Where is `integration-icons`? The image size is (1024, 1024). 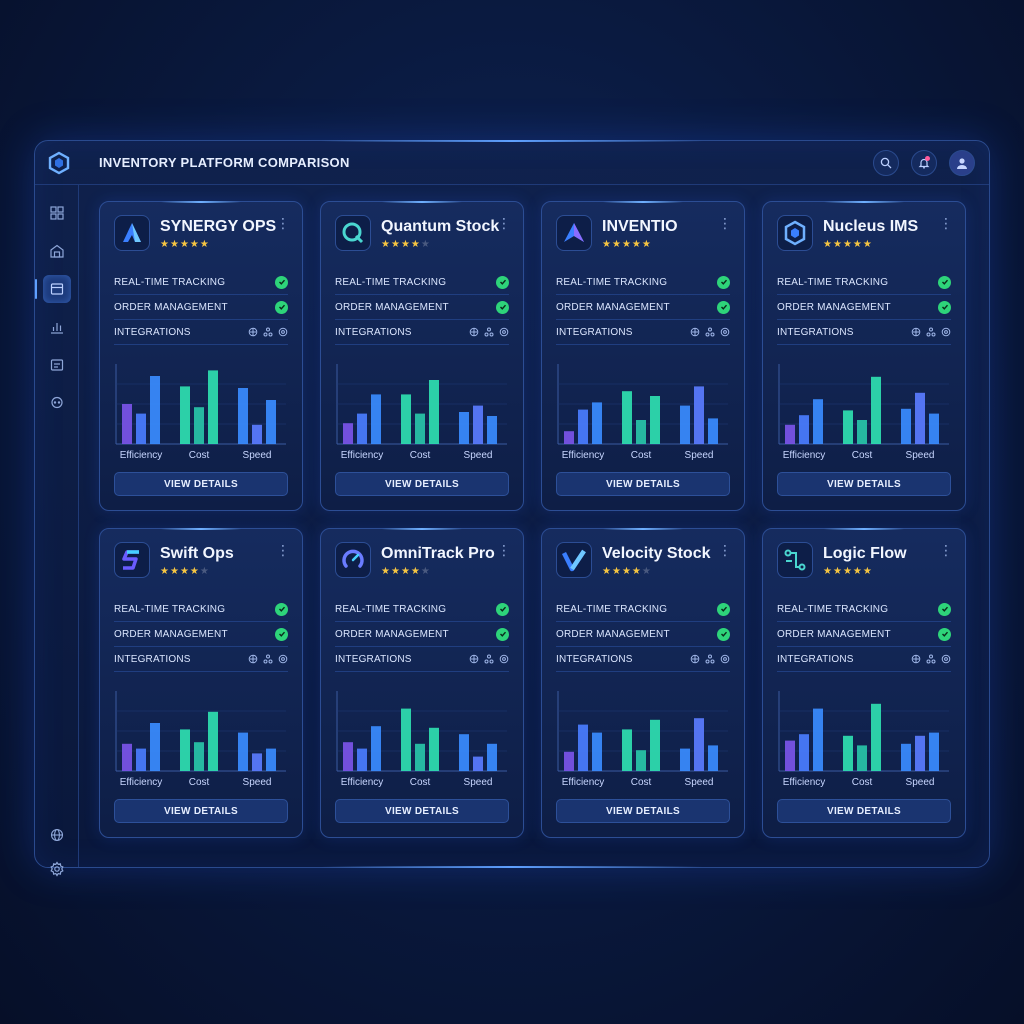
integration-icons is located at coordinates (489, 332).